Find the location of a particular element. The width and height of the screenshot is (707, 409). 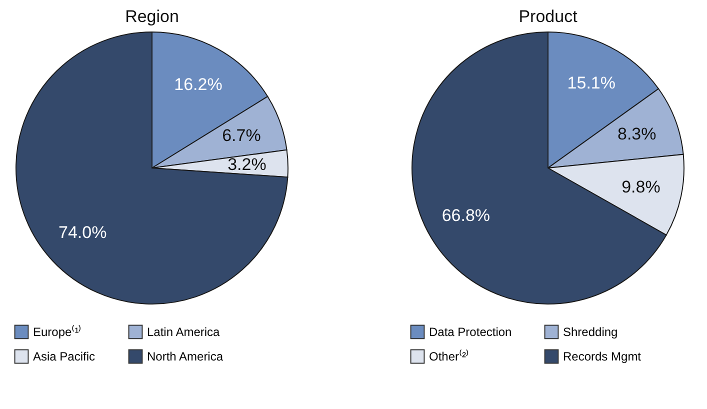

legend-label: Shredding is located at coordinates (590, 331).